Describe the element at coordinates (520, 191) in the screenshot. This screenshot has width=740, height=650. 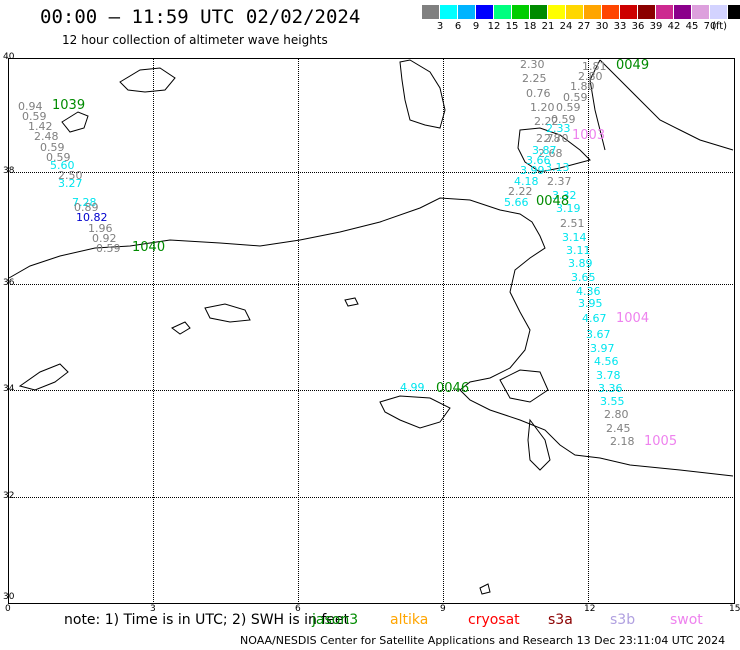
I see `wave-height-value: 2.22` at that location.